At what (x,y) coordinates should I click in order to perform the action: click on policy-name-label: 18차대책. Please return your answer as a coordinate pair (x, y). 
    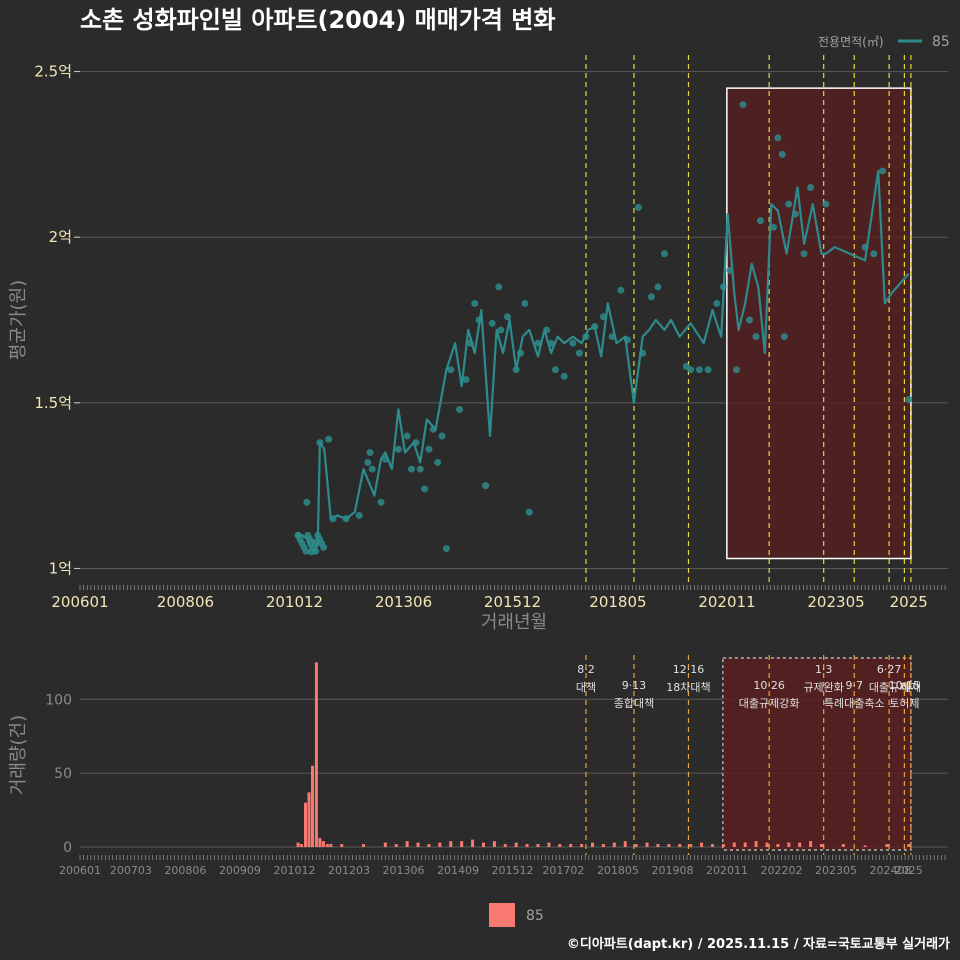
    Looking at the image, I should click on (688, 687).